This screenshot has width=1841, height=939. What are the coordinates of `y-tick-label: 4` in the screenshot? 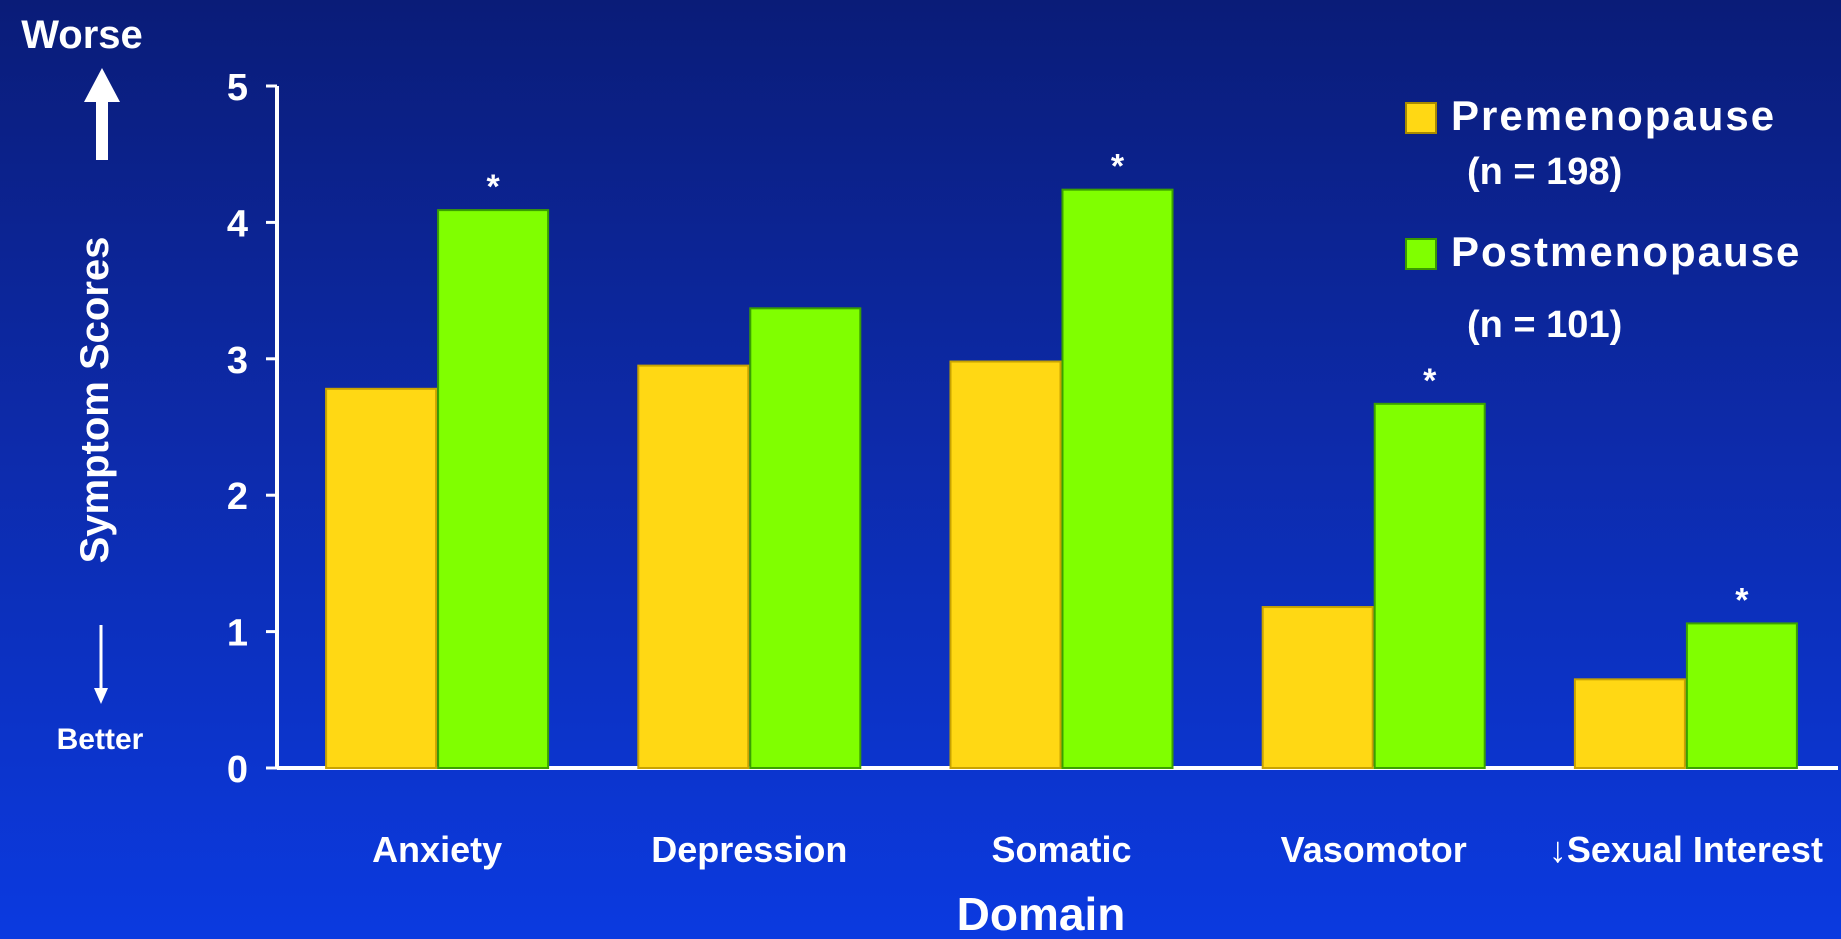 It's located at (237, 224).